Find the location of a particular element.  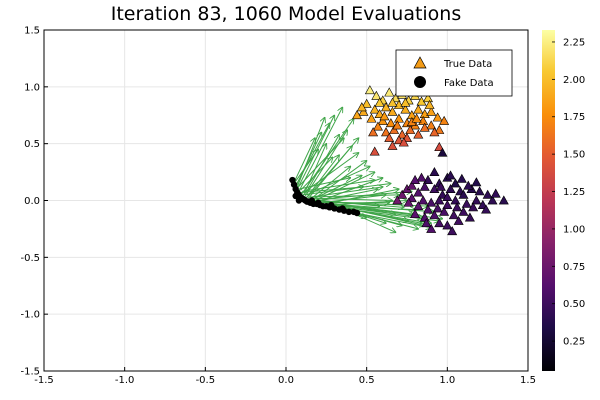

true-data-points is located at coordinates (430, 160).